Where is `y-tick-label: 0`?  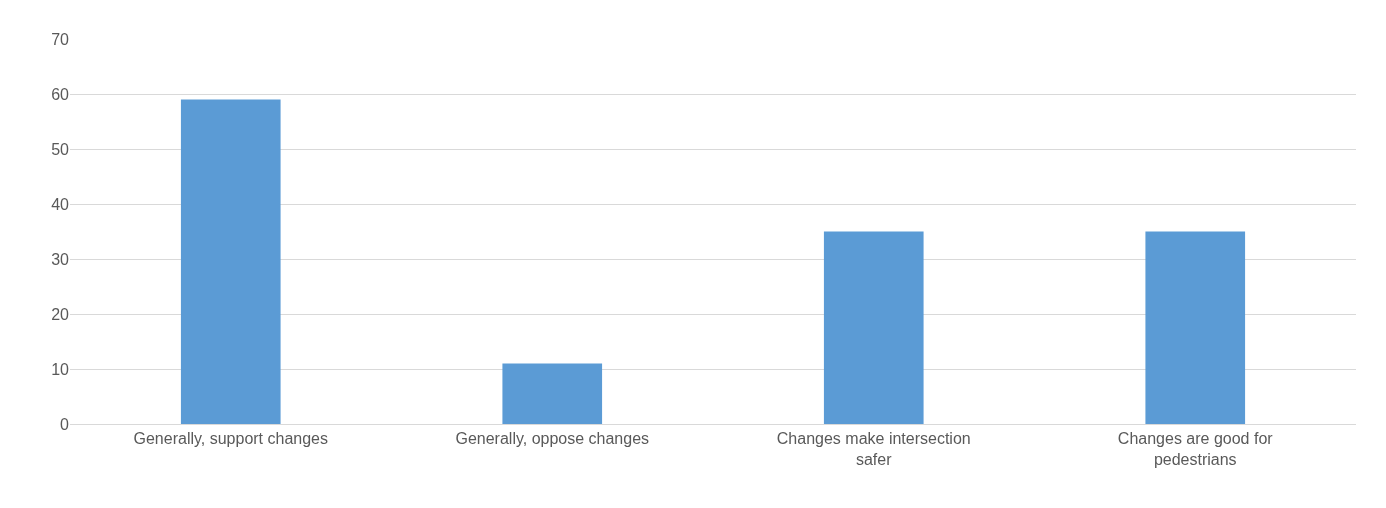
y-tick-label: 0 is located at coordinates (65, 424).